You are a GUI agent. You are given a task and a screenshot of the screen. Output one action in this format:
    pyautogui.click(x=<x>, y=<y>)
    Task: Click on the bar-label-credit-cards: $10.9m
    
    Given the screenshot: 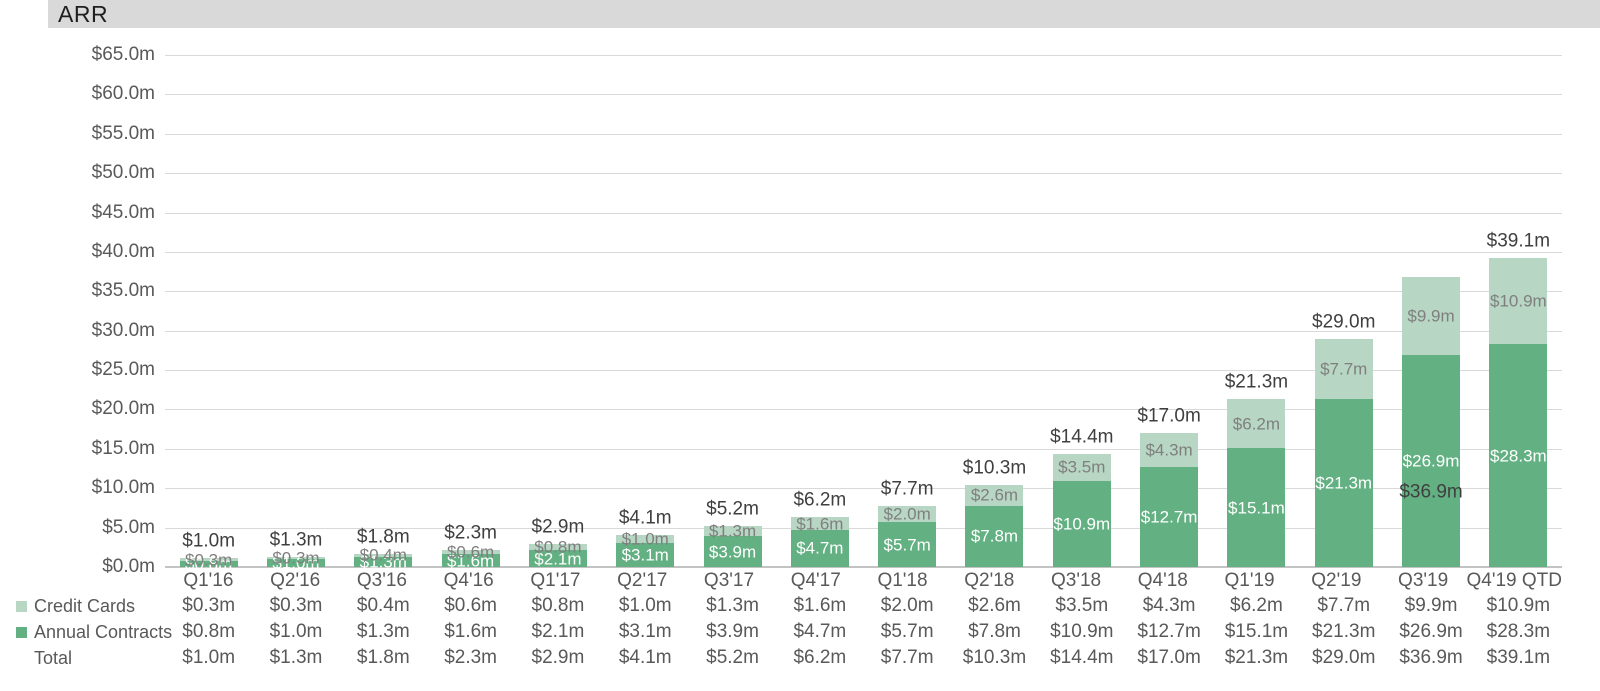 What is the action you would take?
    pyautogui.click(x=1518, y=301)
    